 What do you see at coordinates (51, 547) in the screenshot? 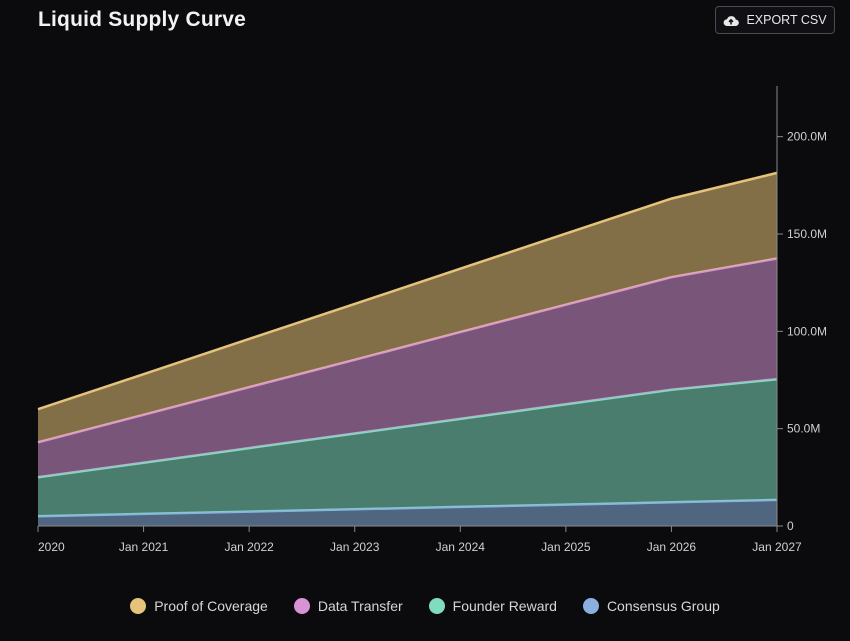
I see `x-tick-label: 2020` at bounding box center [51, 547].